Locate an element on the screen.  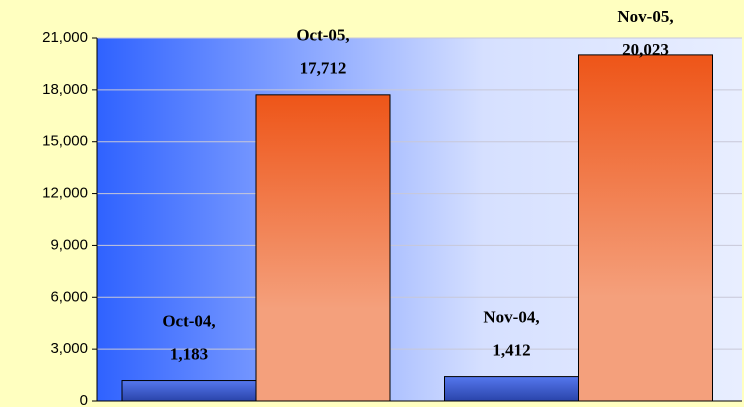
data-label-value: 1,183 is located at coordinates (189, 353).